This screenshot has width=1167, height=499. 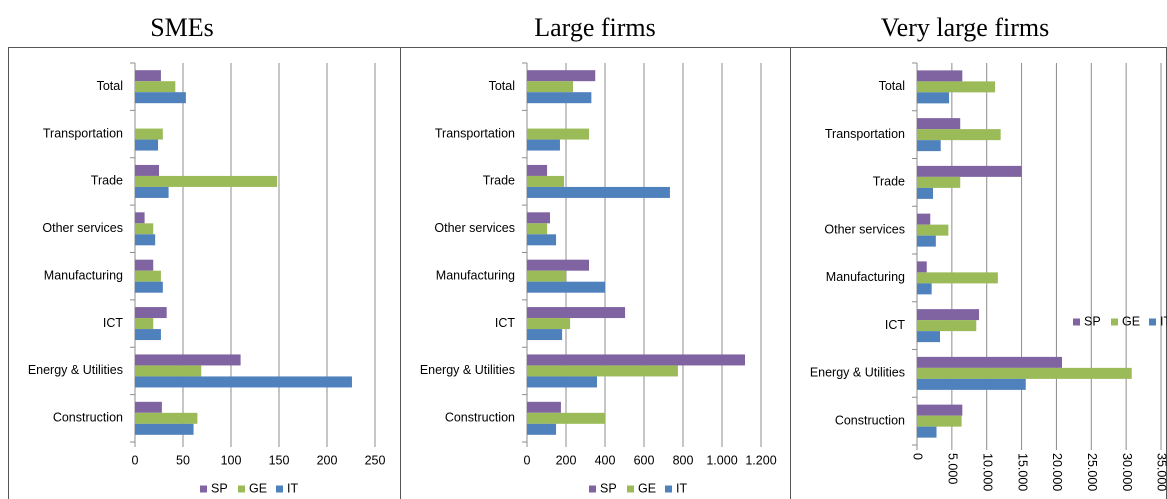 I want to click on x-tick-label: 50, so click(x=183, y=460).